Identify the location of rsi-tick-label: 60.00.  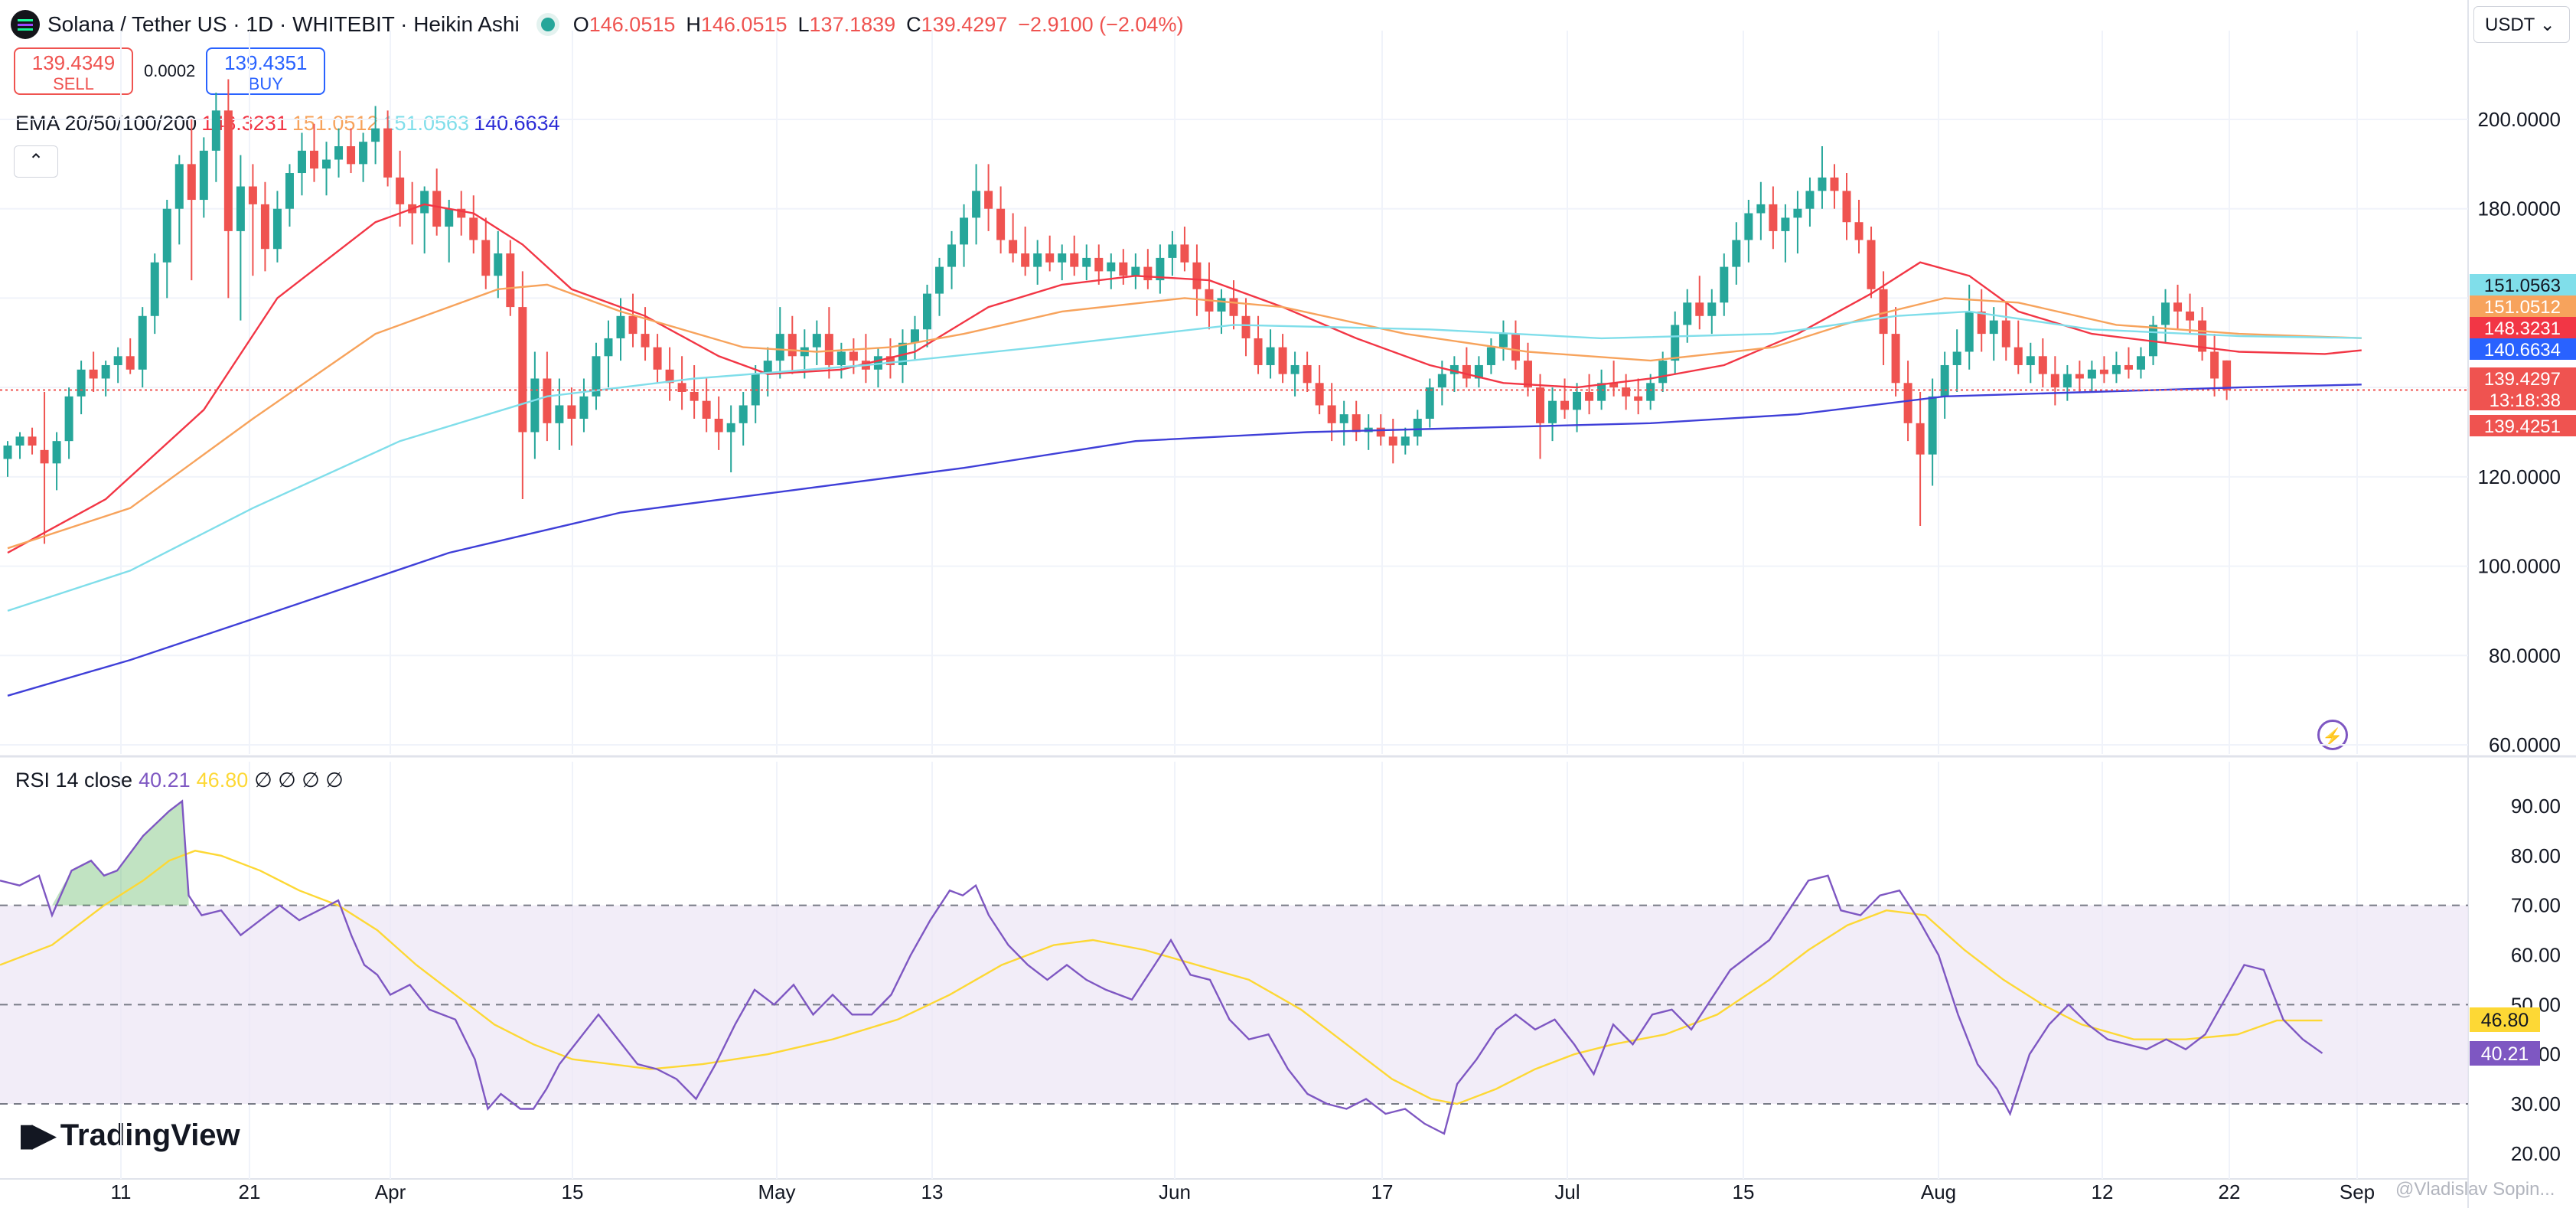
(2536, 955).